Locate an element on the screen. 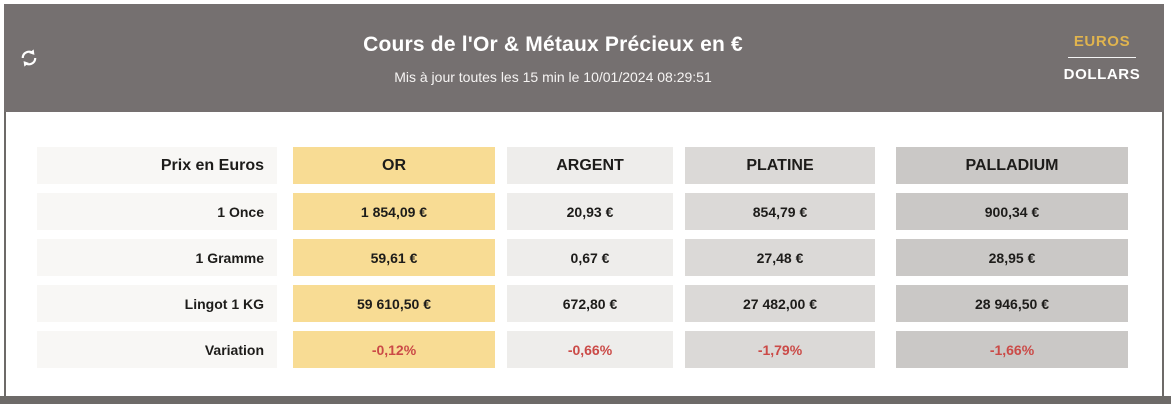 The width and height of the screenshot is (1171, 404). page-title: Cours de l'Or & Métaux Précieux en € is located at coordinates (553, 44).